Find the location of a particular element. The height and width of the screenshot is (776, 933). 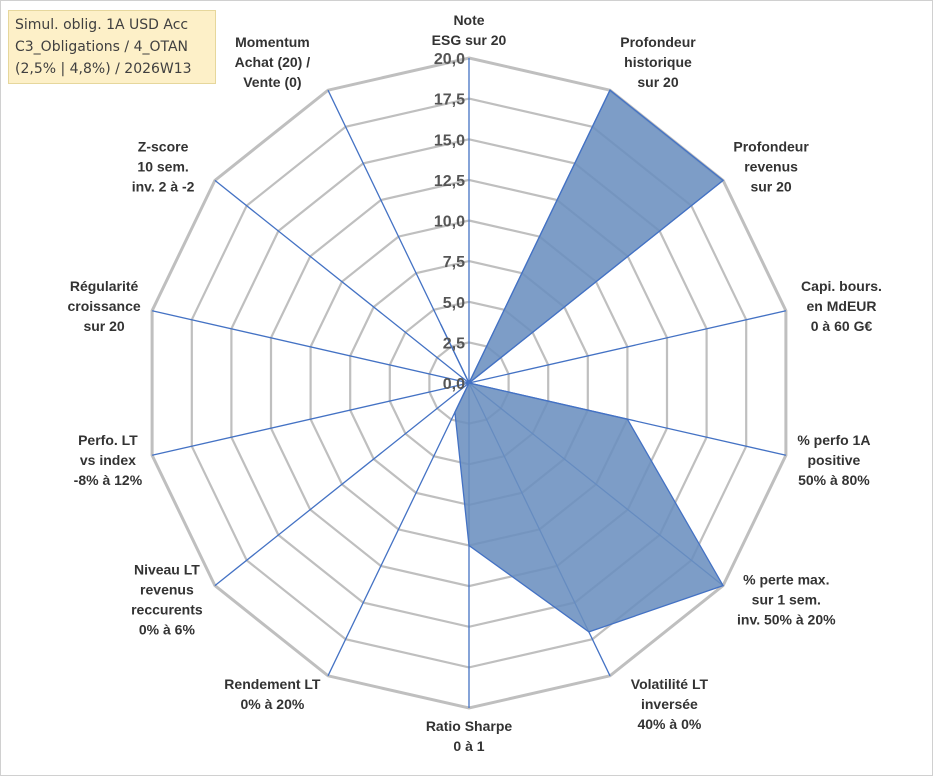

axis-label-2-line-2: sur 20 is located at coordinates (770, 187).